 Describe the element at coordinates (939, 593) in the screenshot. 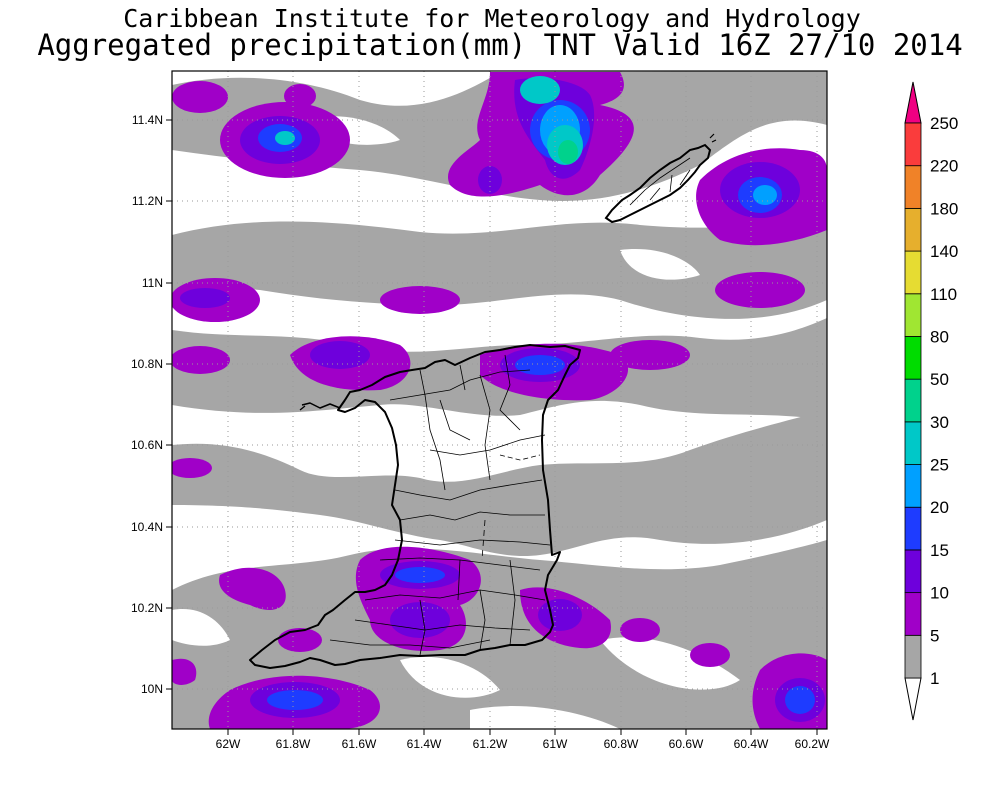

I see `colorbar-label: 10` at that location.